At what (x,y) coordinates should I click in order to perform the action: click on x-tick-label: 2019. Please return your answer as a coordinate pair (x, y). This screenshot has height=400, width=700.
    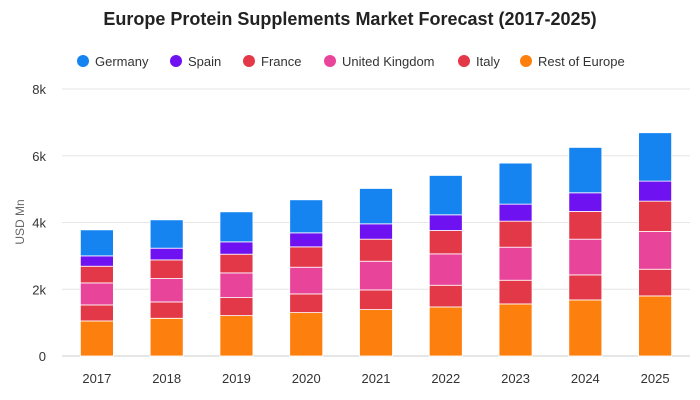
    Looking at the image, I should click on (236, 378).